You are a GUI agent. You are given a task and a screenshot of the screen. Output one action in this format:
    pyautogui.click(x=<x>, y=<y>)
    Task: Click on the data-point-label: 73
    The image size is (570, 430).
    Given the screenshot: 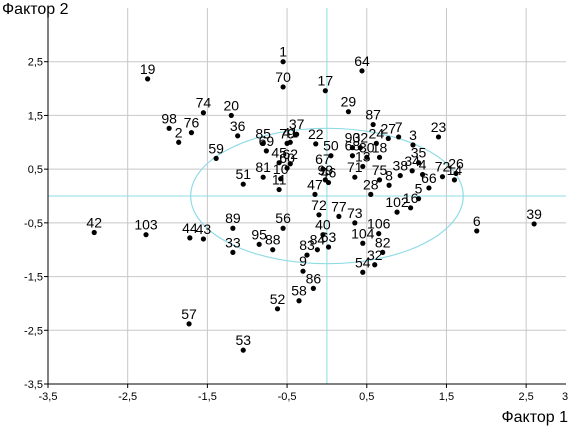 What is the action you would take?
    pyautogui.click(x=355, y=213)
    